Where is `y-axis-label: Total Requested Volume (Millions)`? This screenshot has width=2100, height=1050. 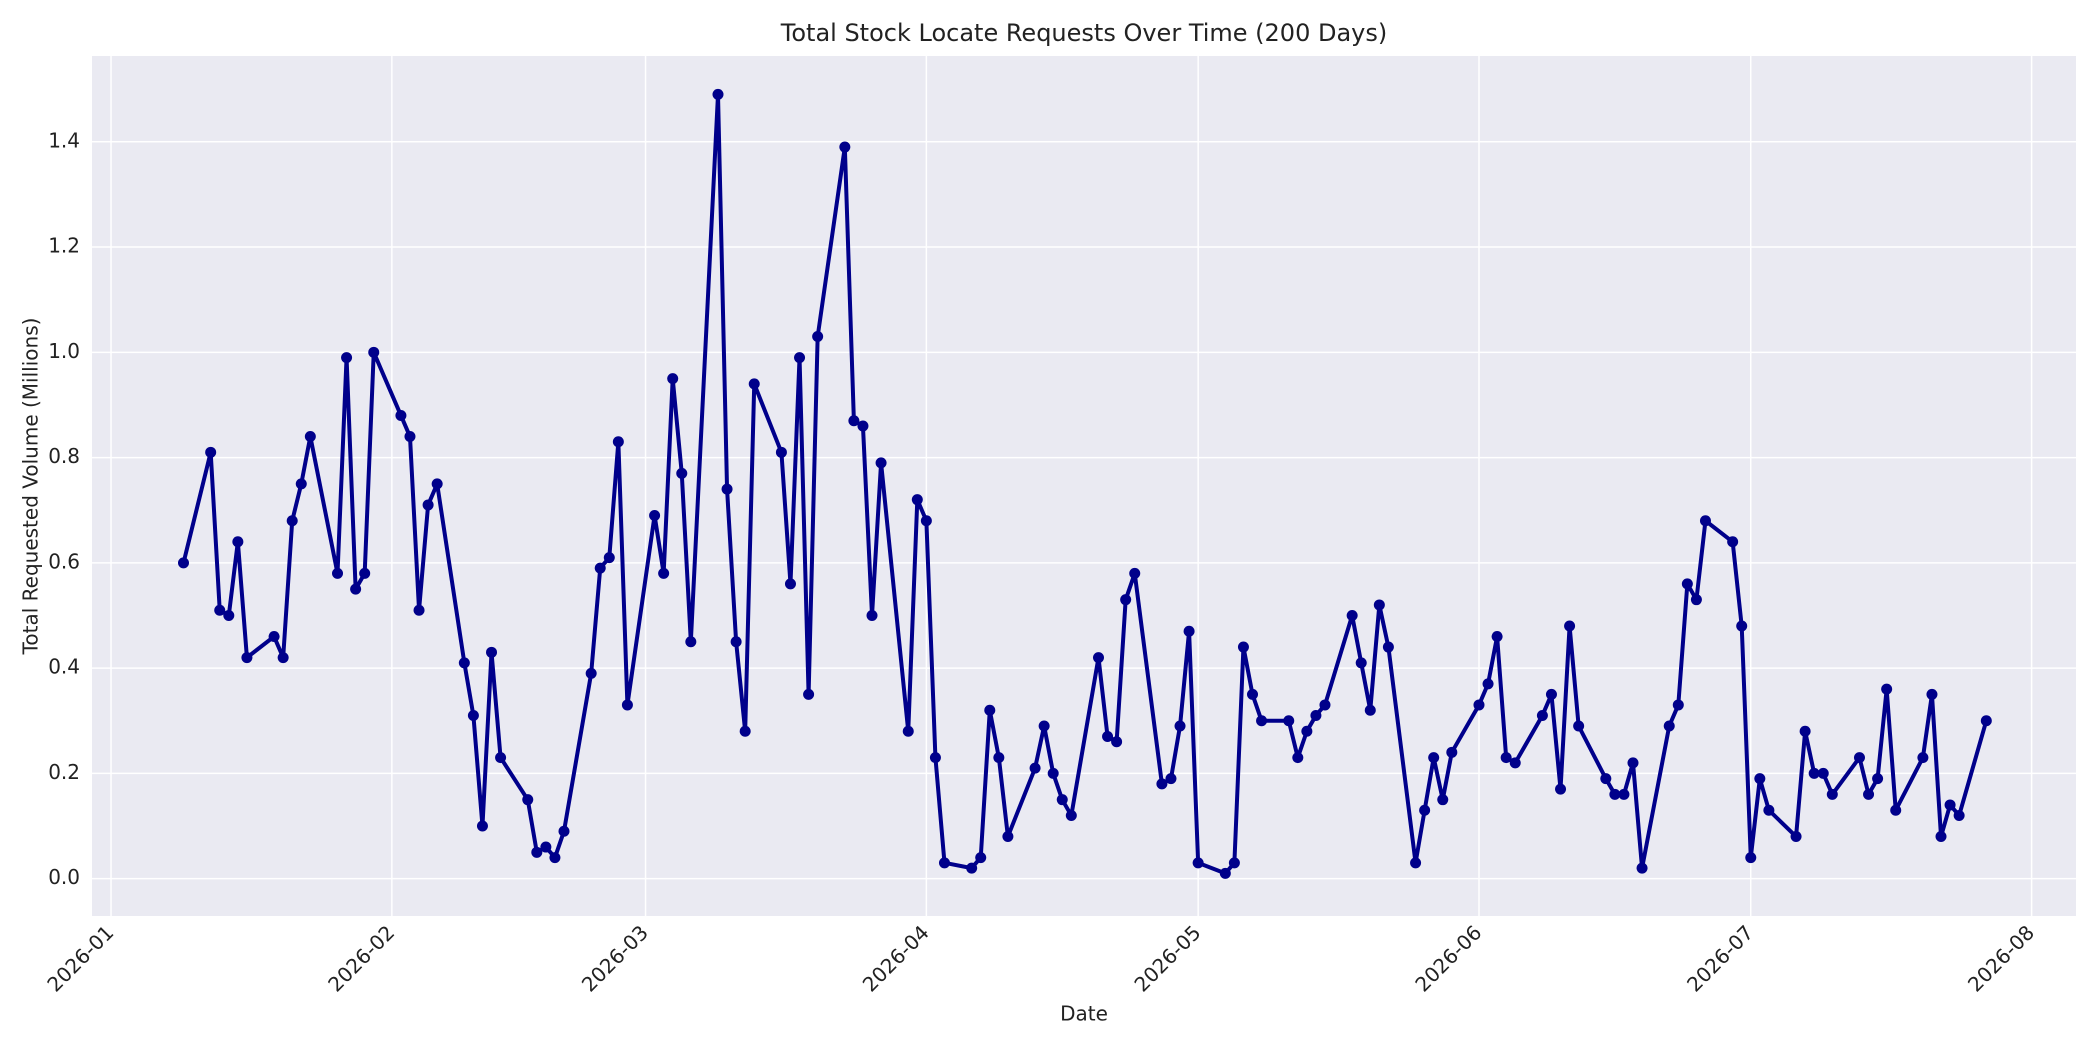
y-axis-label: Total Requested Volume (Millions) is located at coordinates (31, 487).